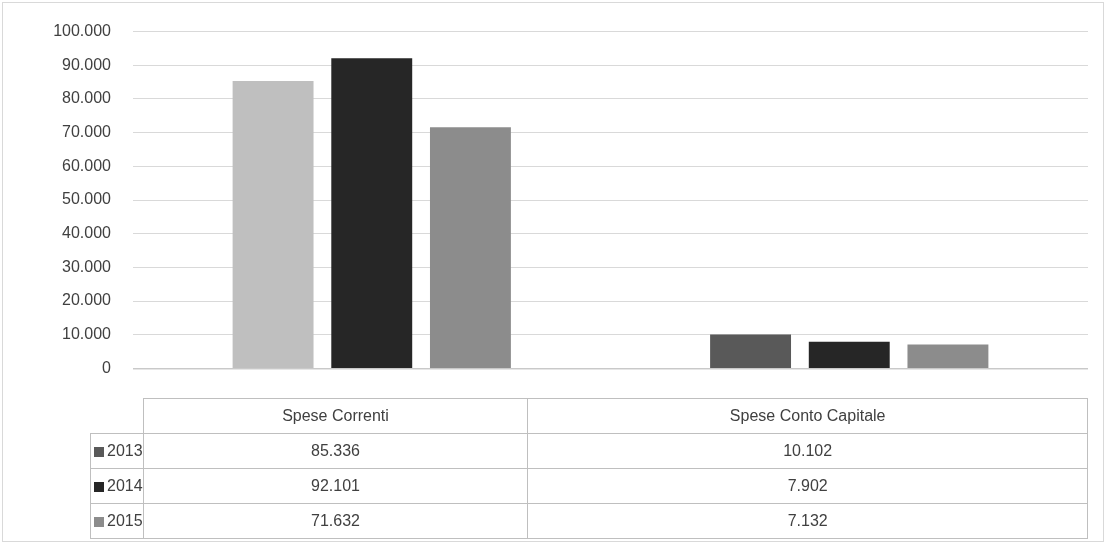 The image size is (1108, 544). Describe the element at coordinates (87, 98) in the screenshot. I see `y-tick-label: 80.000` at that location.